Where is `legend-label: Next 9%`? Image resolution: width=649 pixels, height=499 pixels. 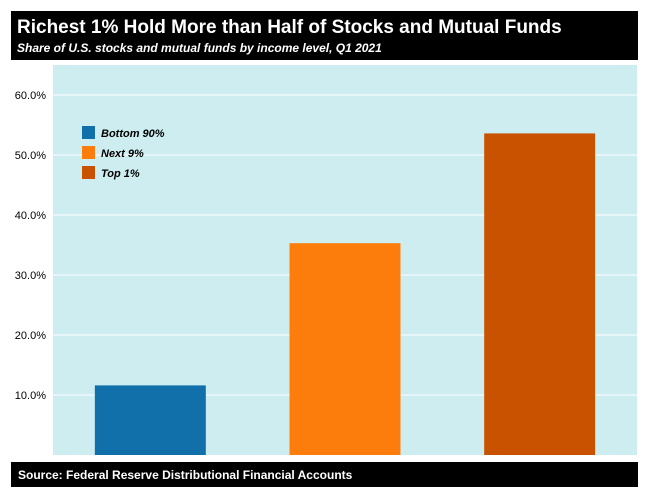 legend-label: Next 9% is located at coordinates (122, 154).